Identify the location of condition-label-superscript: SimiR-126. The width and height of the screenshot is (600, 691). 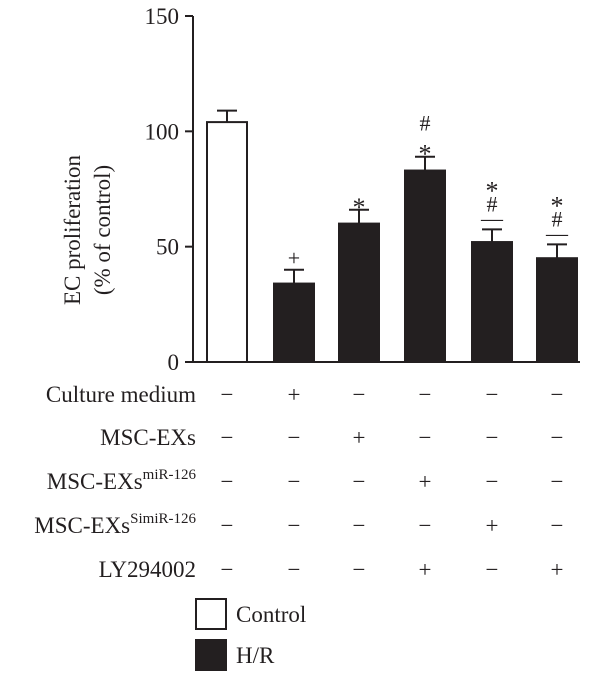
(163, 519).